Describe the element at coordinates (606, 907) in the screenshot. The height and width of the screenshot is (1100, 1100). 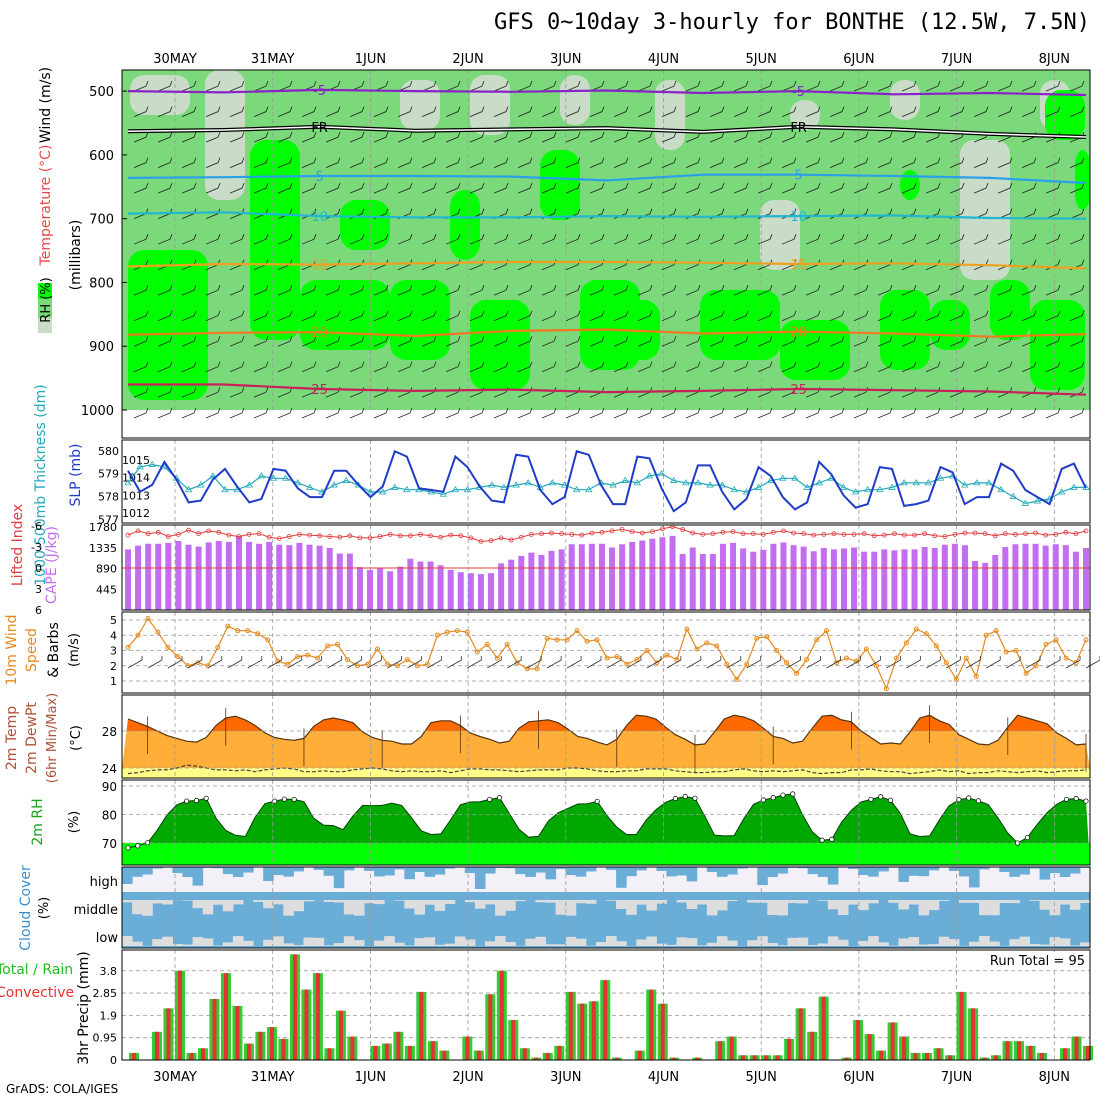
I see `cloud-frame` at that location.